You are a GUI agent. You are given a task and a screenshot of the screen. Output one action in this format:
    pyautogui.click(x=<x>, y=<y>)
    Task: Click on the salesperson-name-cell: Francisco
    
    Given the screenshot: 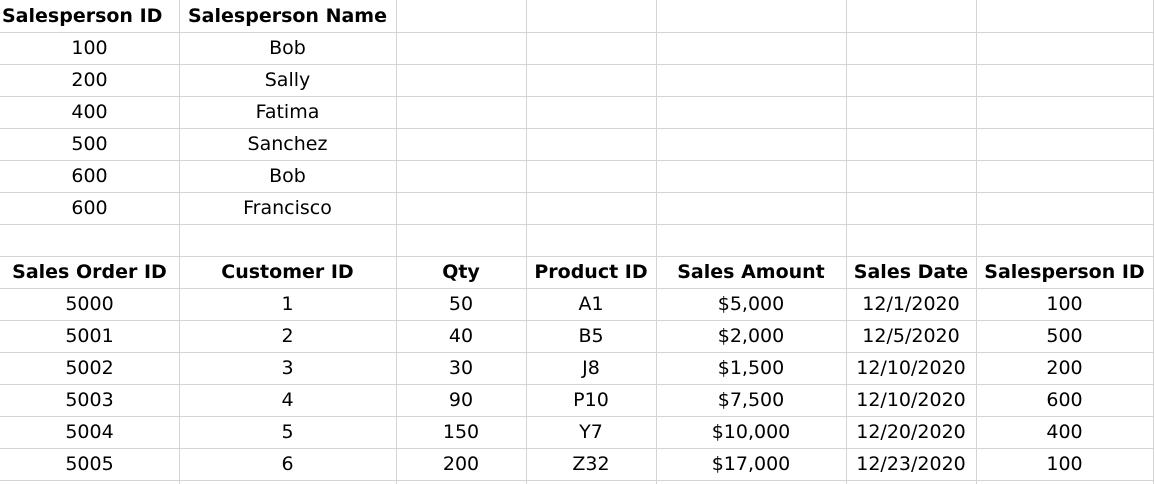 What is the action you would take?
    pyautogui.click(x=287, y=208)
    